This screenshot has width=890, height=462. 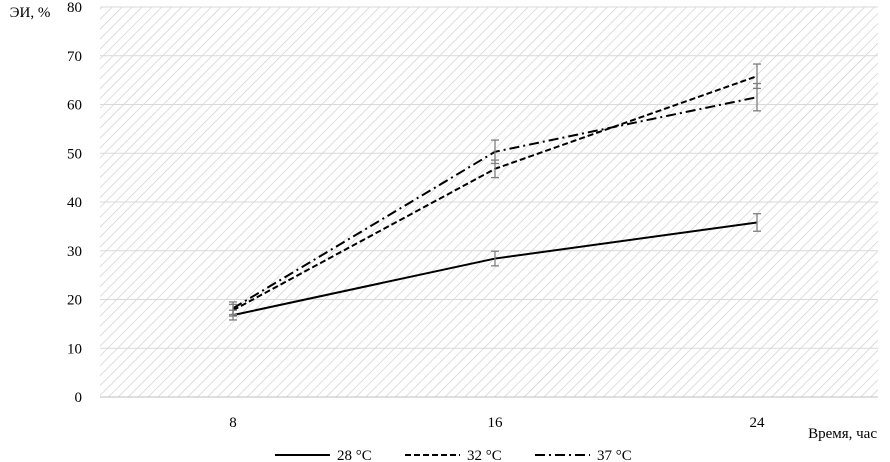 What do you see at coordinates (74, 154) in the screenshot?
I see `y-tick-label: 50` at bounding box center [74, 154].